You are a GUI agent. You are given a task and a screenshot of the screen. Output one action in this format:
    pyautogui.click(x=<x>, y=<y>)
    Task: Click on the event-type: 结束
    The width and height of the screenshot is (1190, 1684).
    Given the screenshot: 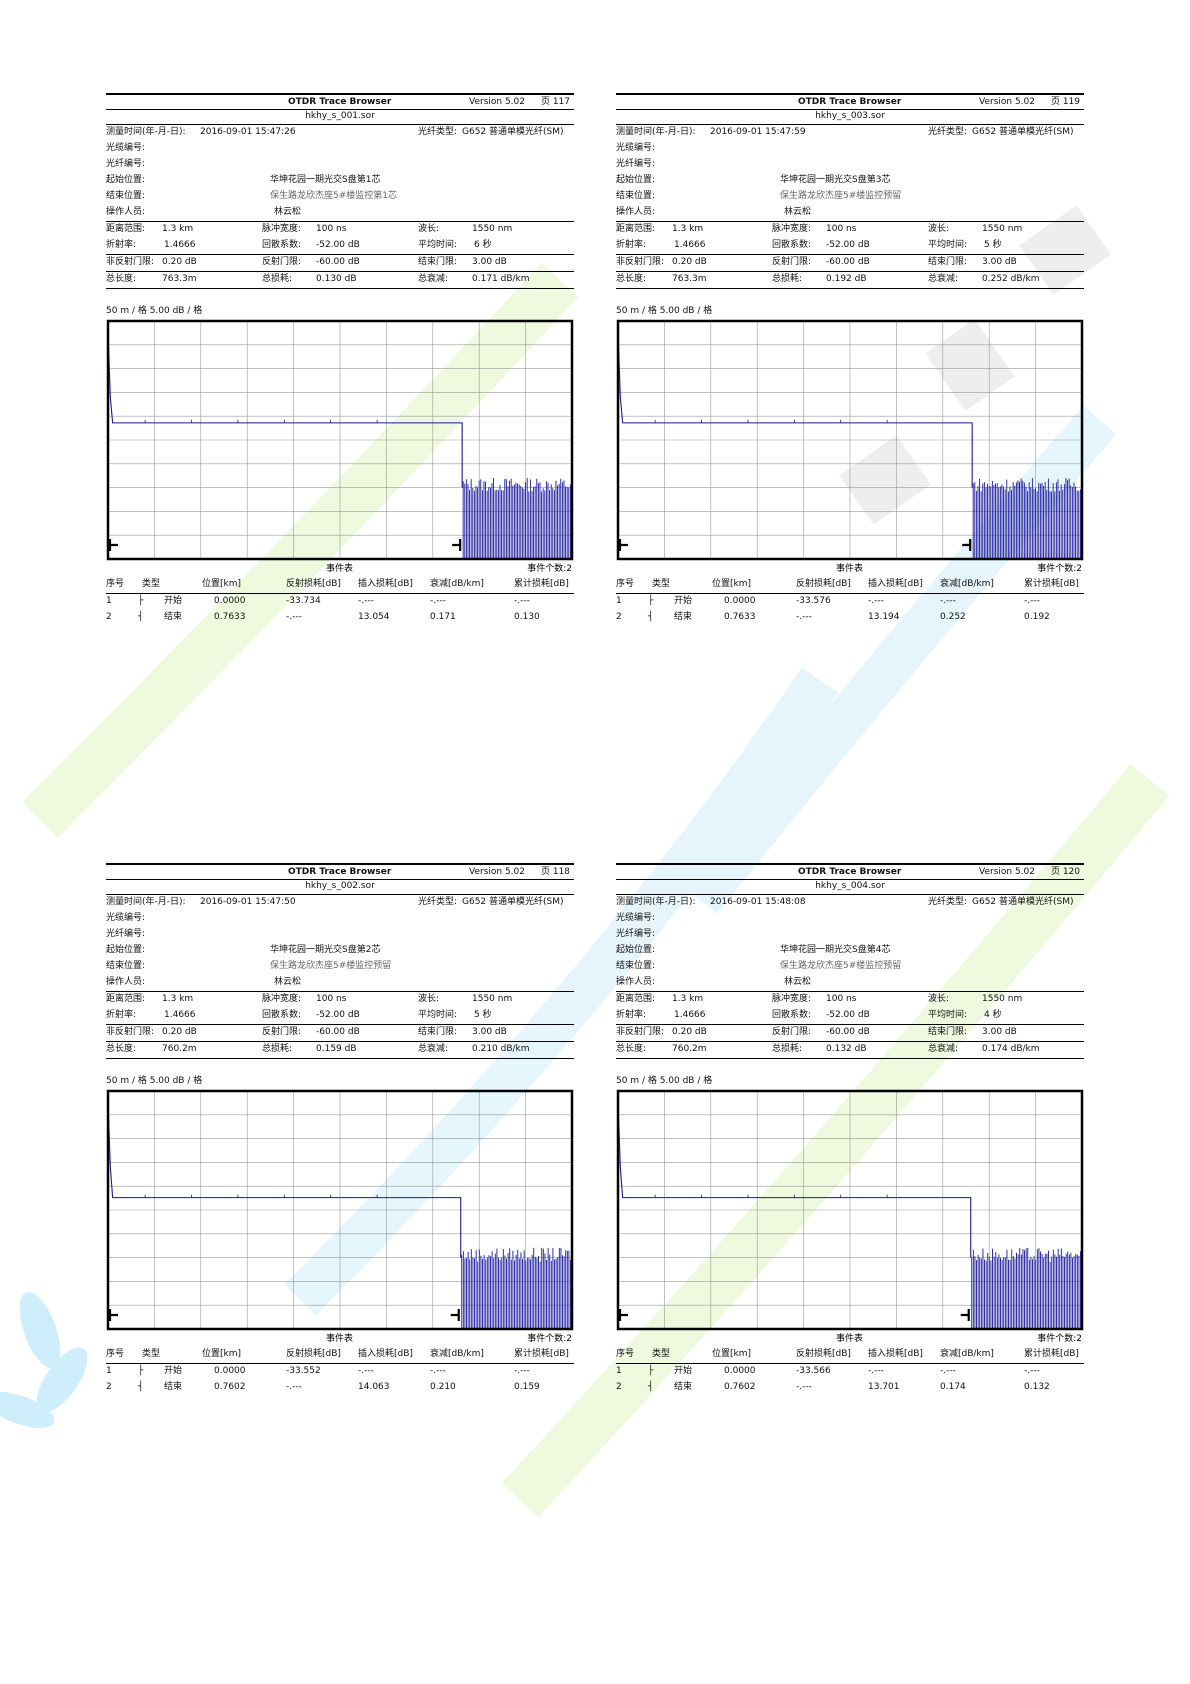 What is the action you would take?
    pyautogui.click(x=683, y=1387)
    